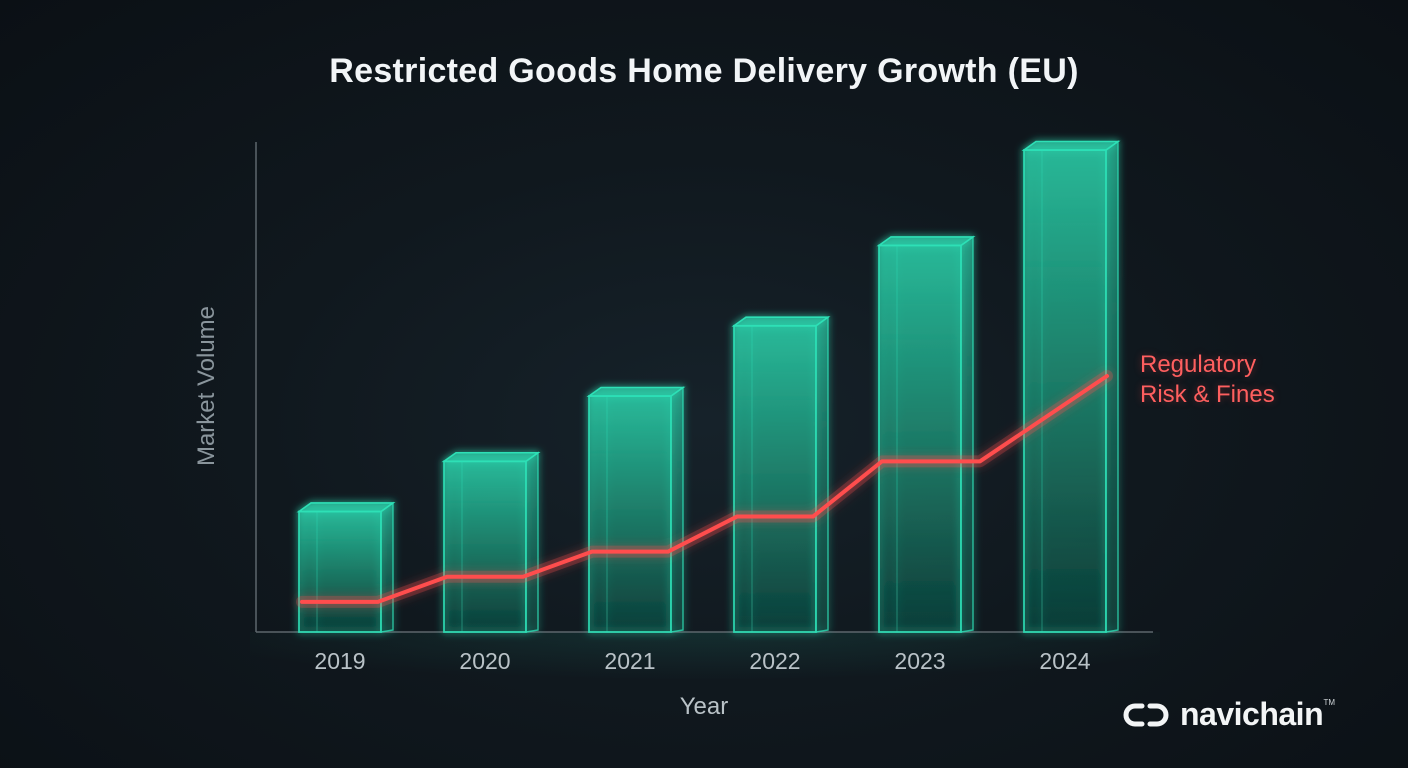 The width and height of the screenshot is (1408, 768). What do you see at coordinates (484, 661) in the screenshot?
I see `x-tick-2020: 2020` at bounding box center [484, 661].